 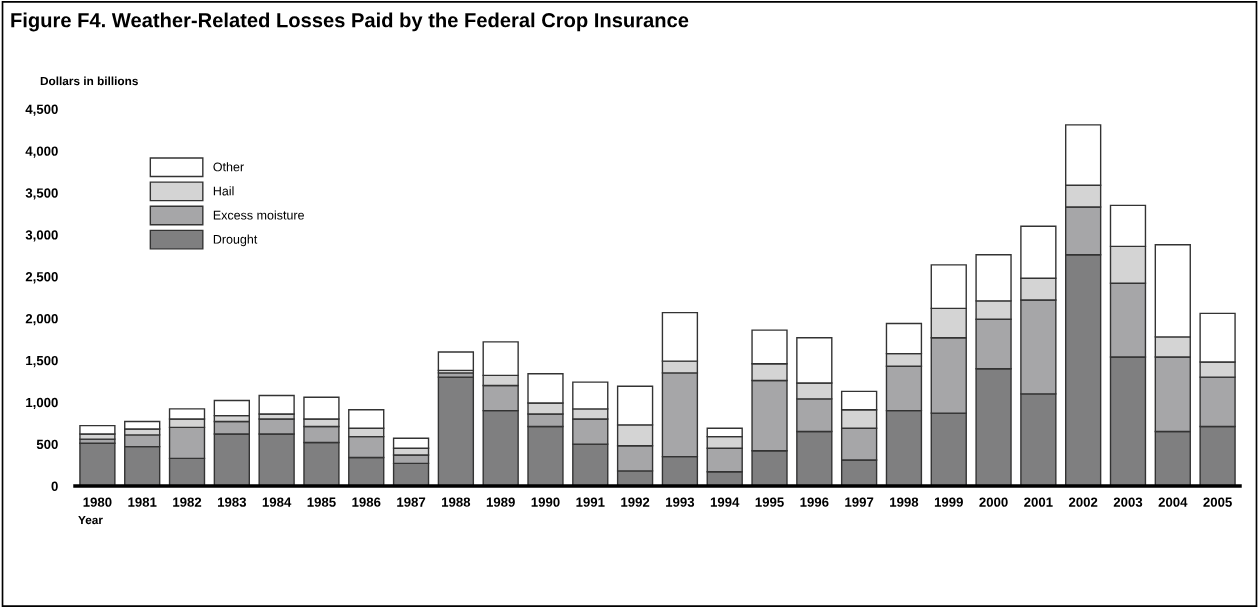 What do you see at coordinates (187, 502) in the screenshot?
I see `x-tick-label: 1982` at bounding box center [187, 502].